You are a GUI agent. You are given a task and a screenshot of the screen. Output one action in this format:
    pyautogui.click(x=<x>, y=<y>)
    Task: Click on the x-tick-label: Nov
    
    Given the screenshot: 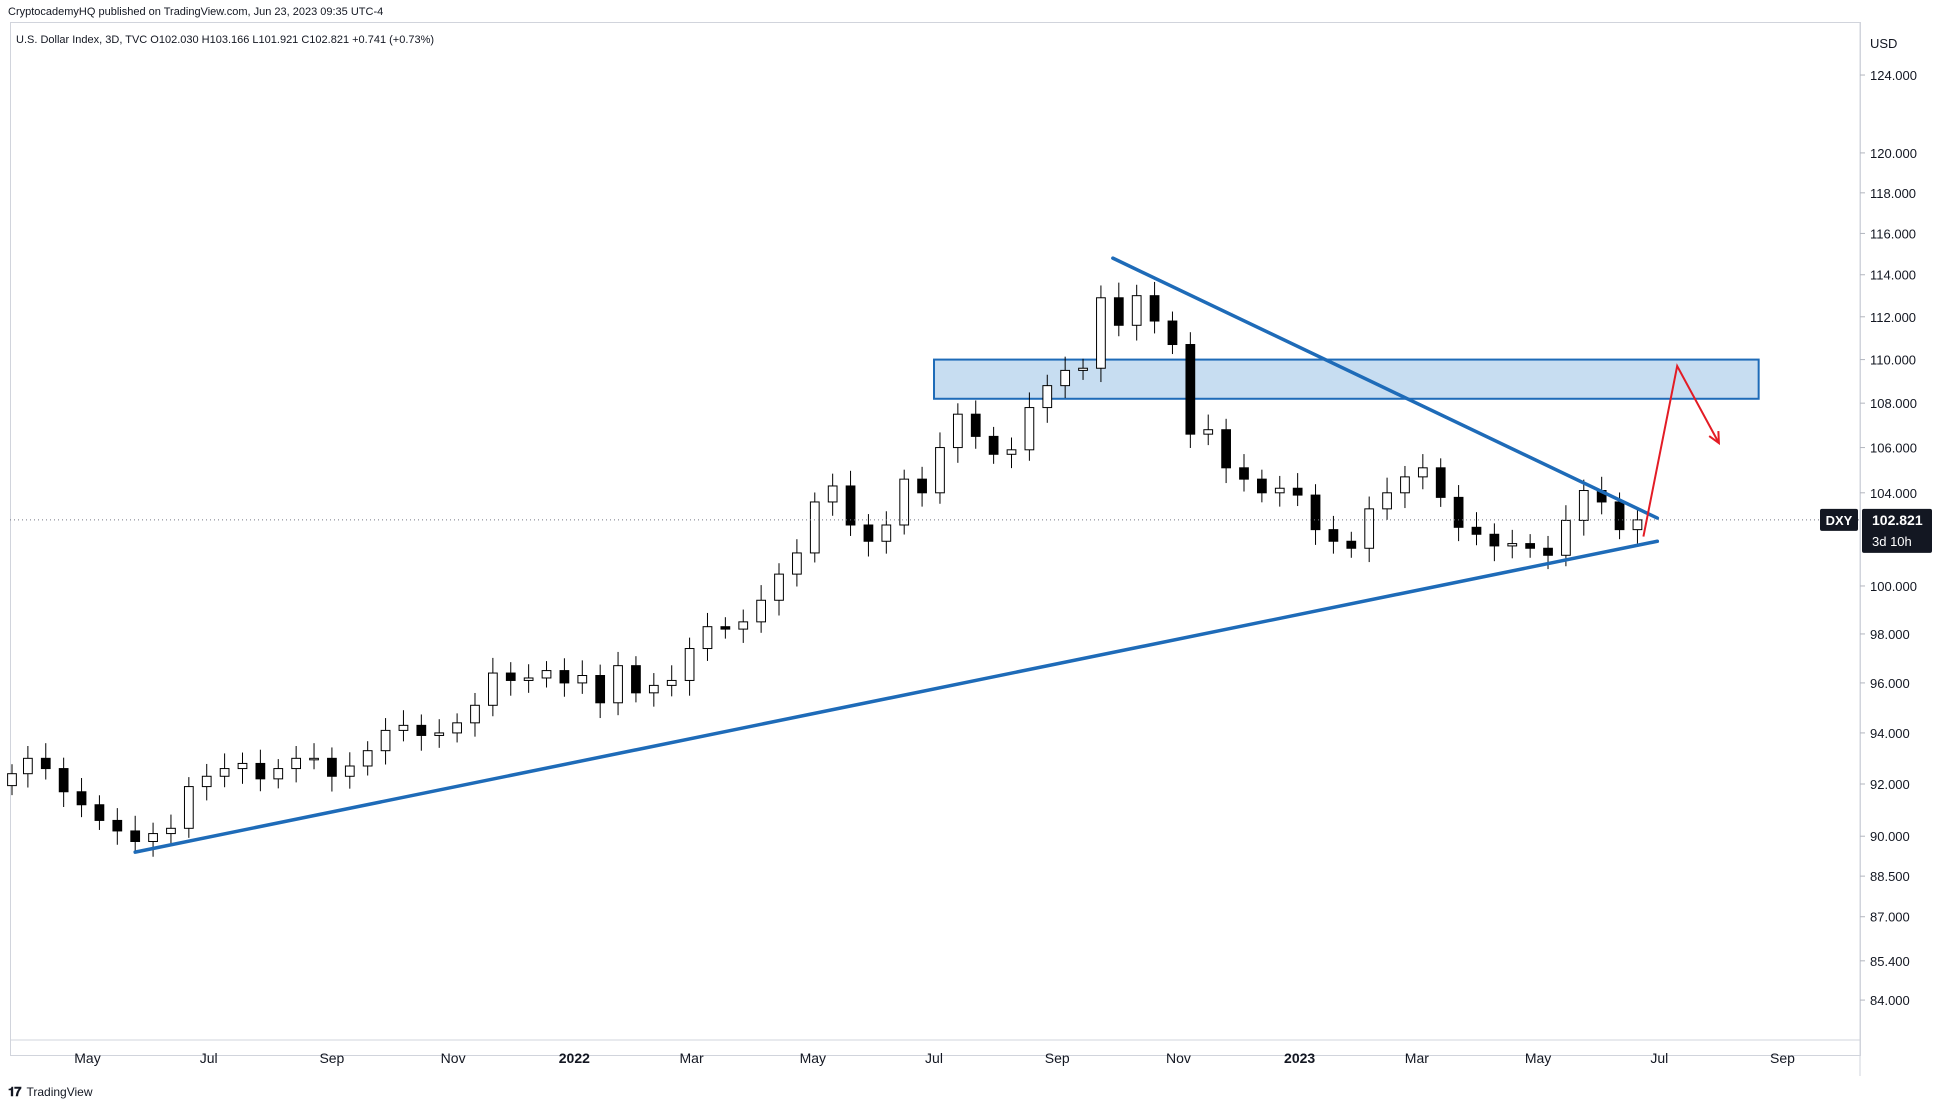 What is the action you would take?
    pyautogui.click(x=1178, y=1058)
    